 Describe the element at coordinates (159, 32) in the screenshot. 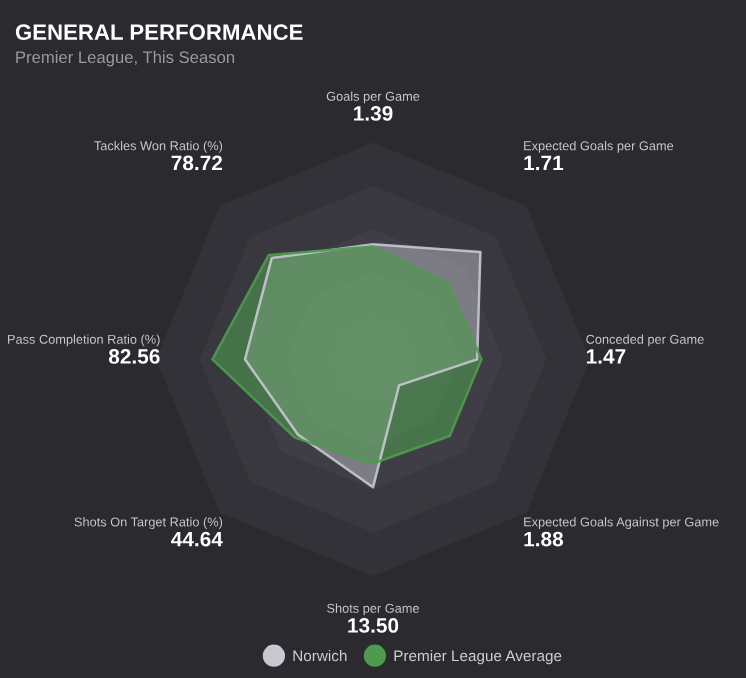

I see `chart-title: GENERAL PERFORMANCE` at that location.